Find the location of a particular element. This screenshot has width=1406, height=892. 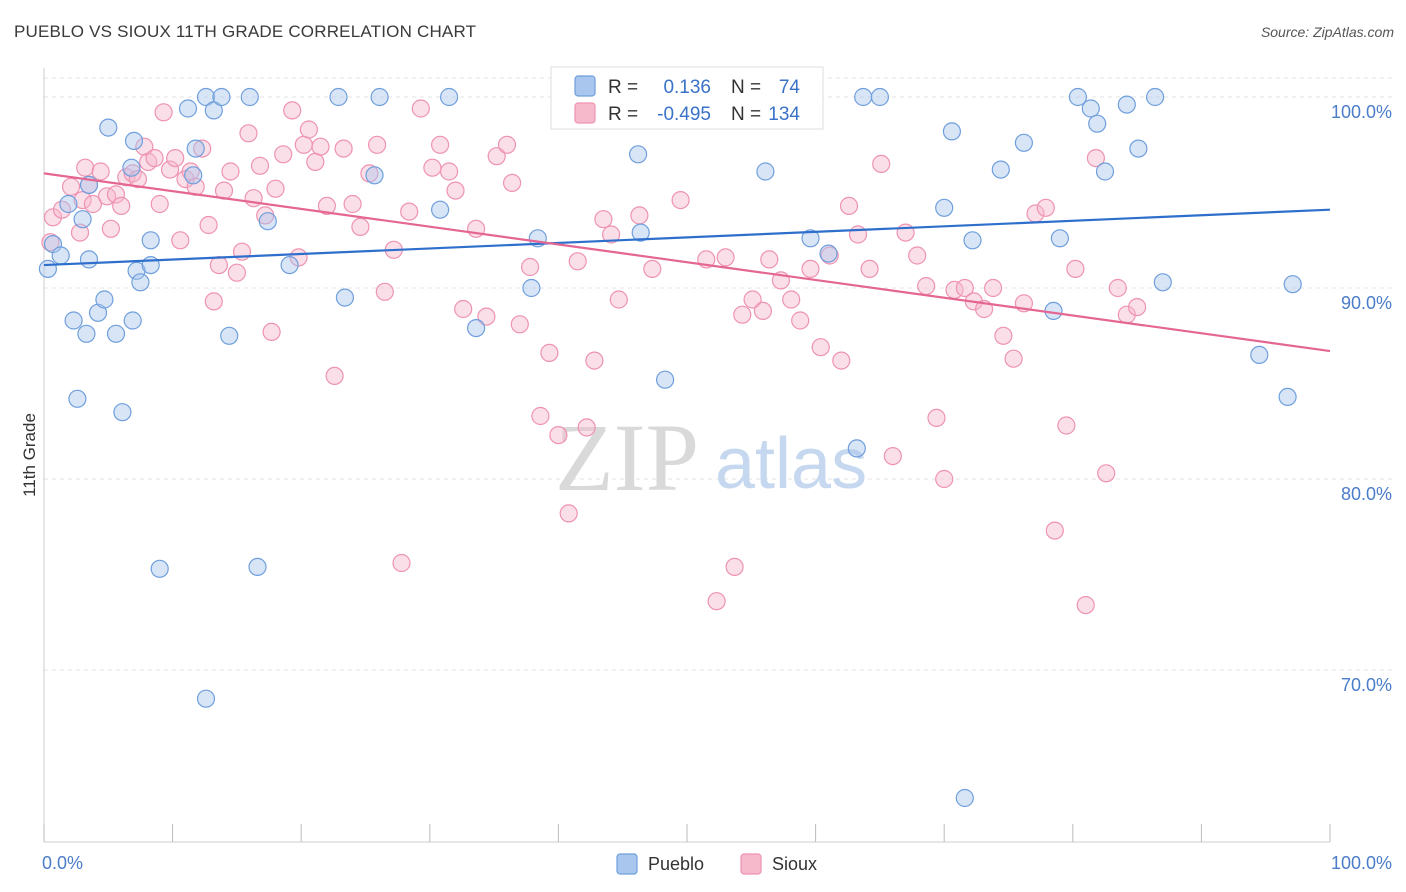

x-tick-label-min: 0.0% is located at coordinates (62, 863).